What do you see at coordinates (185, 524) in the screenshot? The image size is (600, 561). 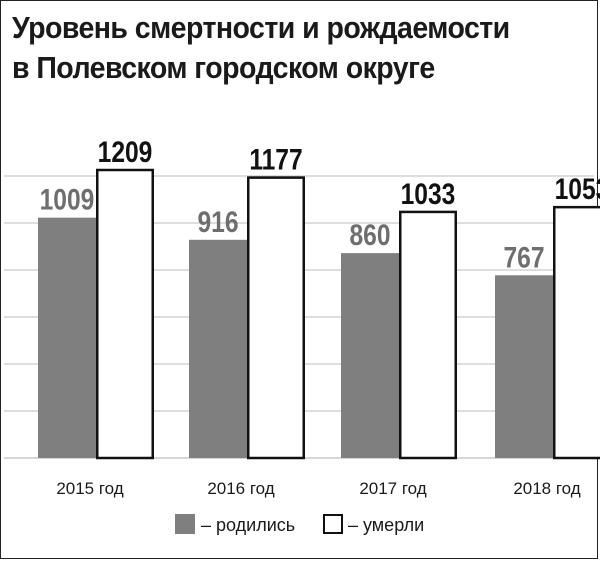 I see `legend-swatch-born` at bounding box center [185, 524].